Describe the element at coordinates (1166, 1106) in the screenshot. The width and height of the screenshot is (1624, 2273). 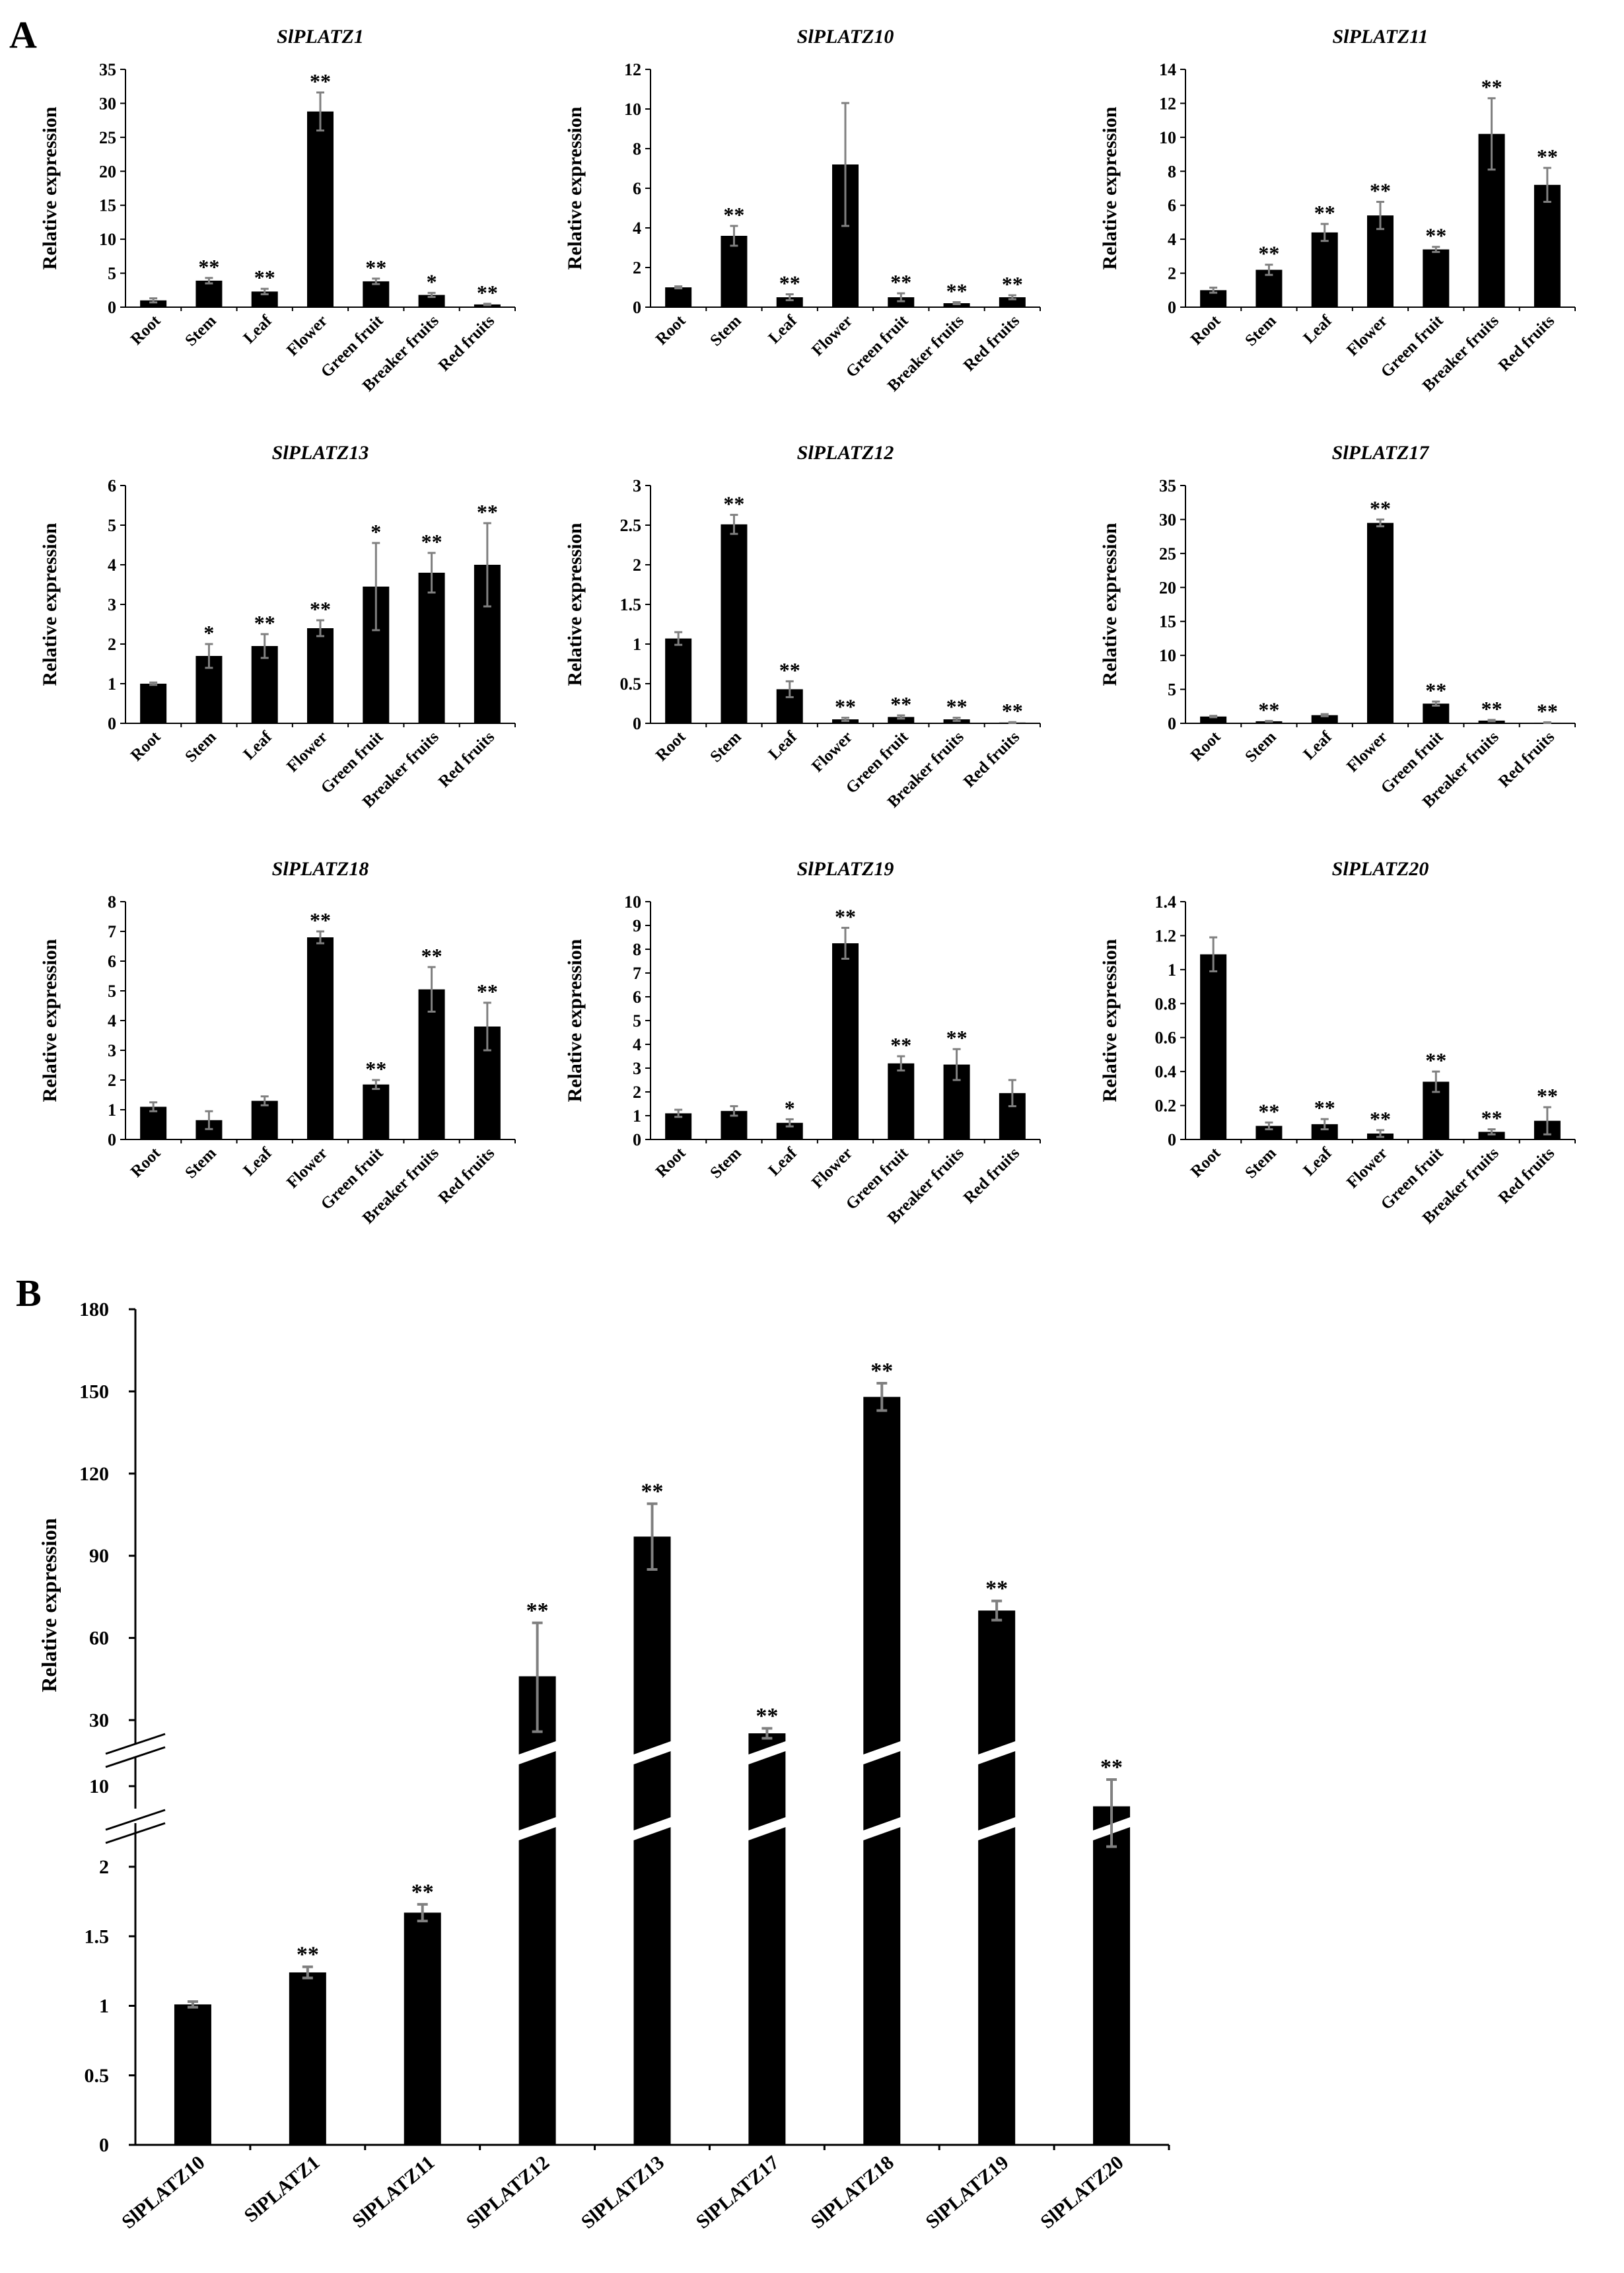
I see `y-tick-label: 0.2` at that location.